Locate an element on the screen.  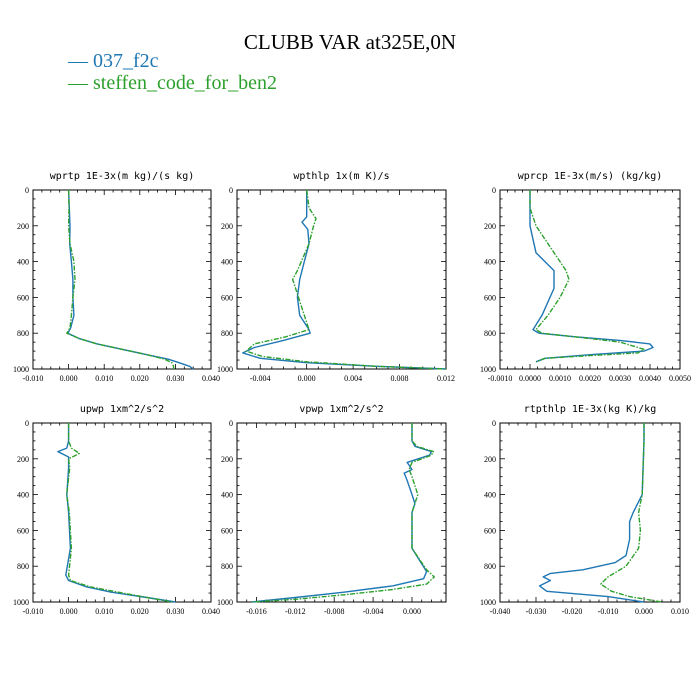
x-tick-label: -0.016 is located at coordinates (256, 611).